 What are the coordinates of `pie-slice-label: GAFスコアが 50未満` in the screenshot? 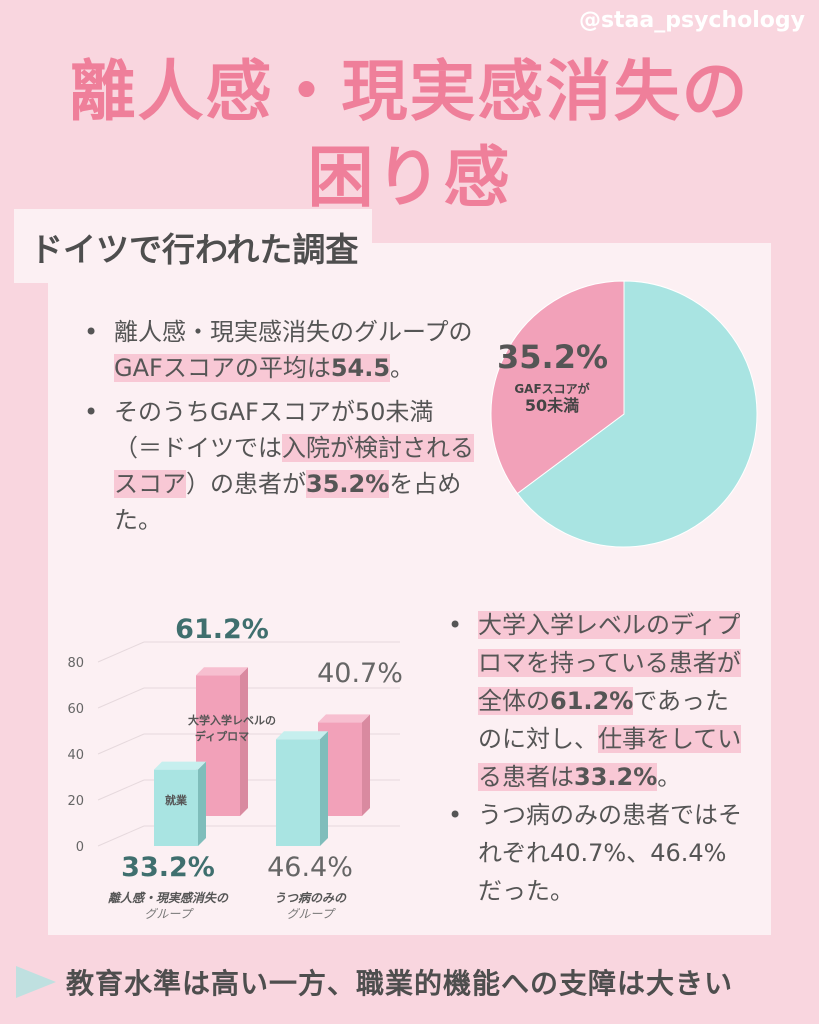 It's located at (552, 399).